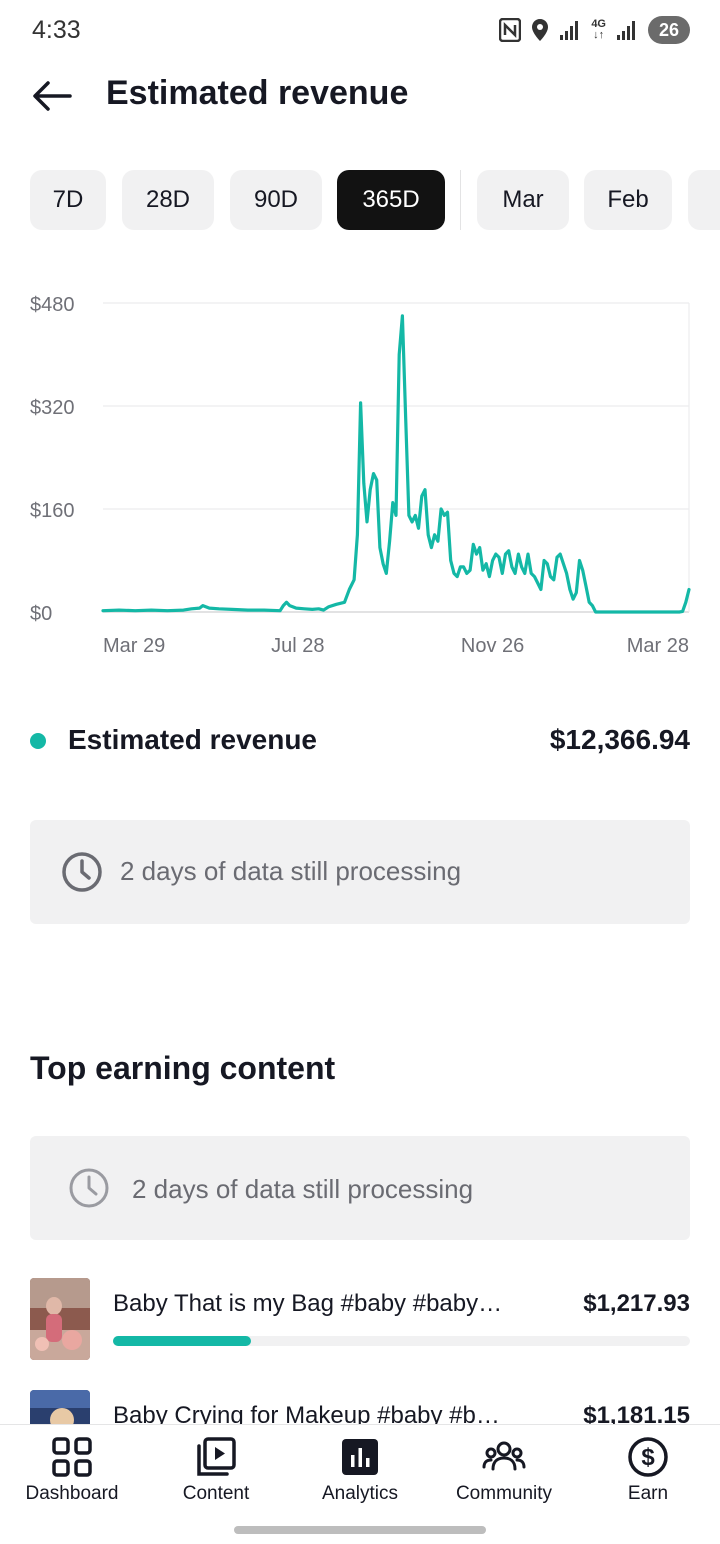 This screenshot has width=720, height=1544. What do you see at coordinates (72, 1493) in the screenshot?
I see `nav-label: Dashboard` at bounding box center [72, 1493].